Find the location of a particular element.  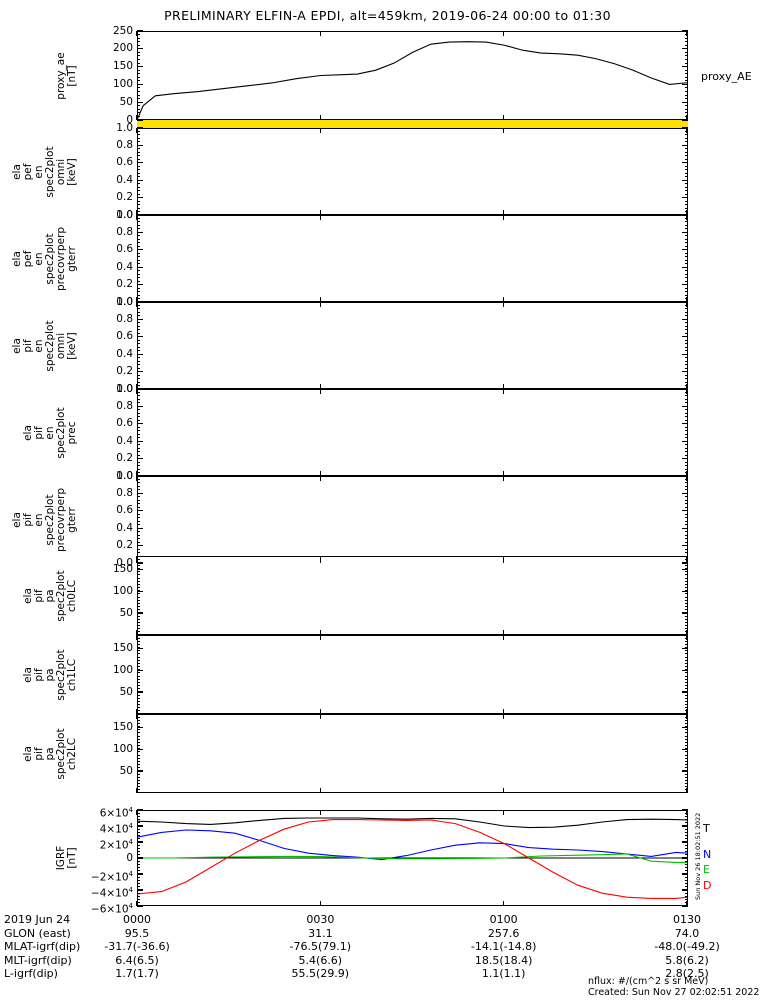

ytick-label: −6×104 is located at coordinates (111, 908).